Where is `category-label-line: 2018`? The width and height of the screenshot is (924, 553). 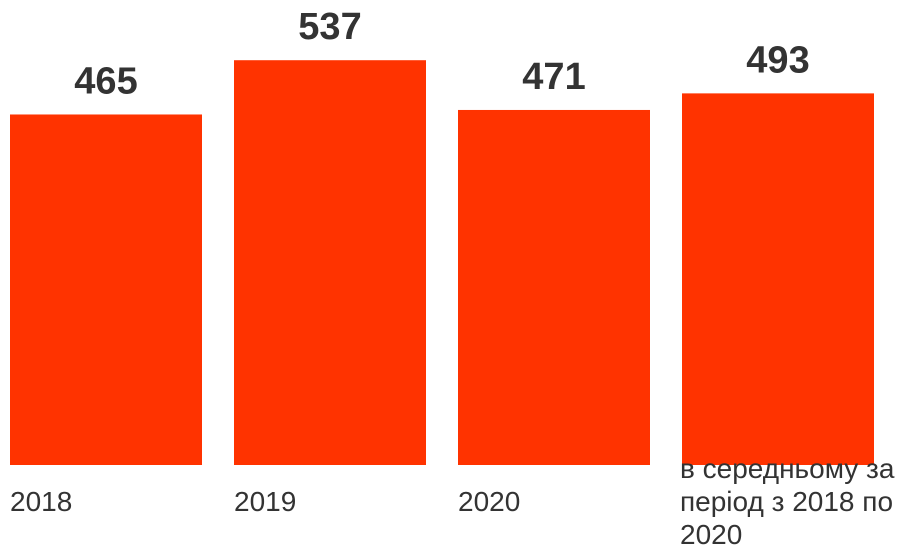
category-label-line: 2018 is located at coordinates (41, 501).